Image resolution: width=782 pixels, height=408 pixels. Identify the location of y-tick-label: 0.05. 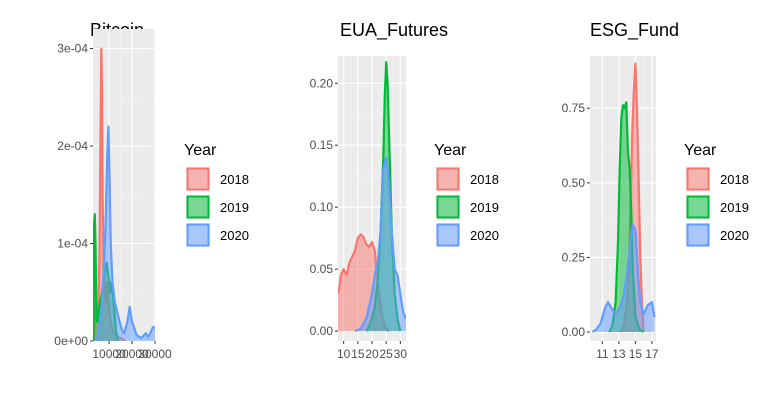
(322, 269).